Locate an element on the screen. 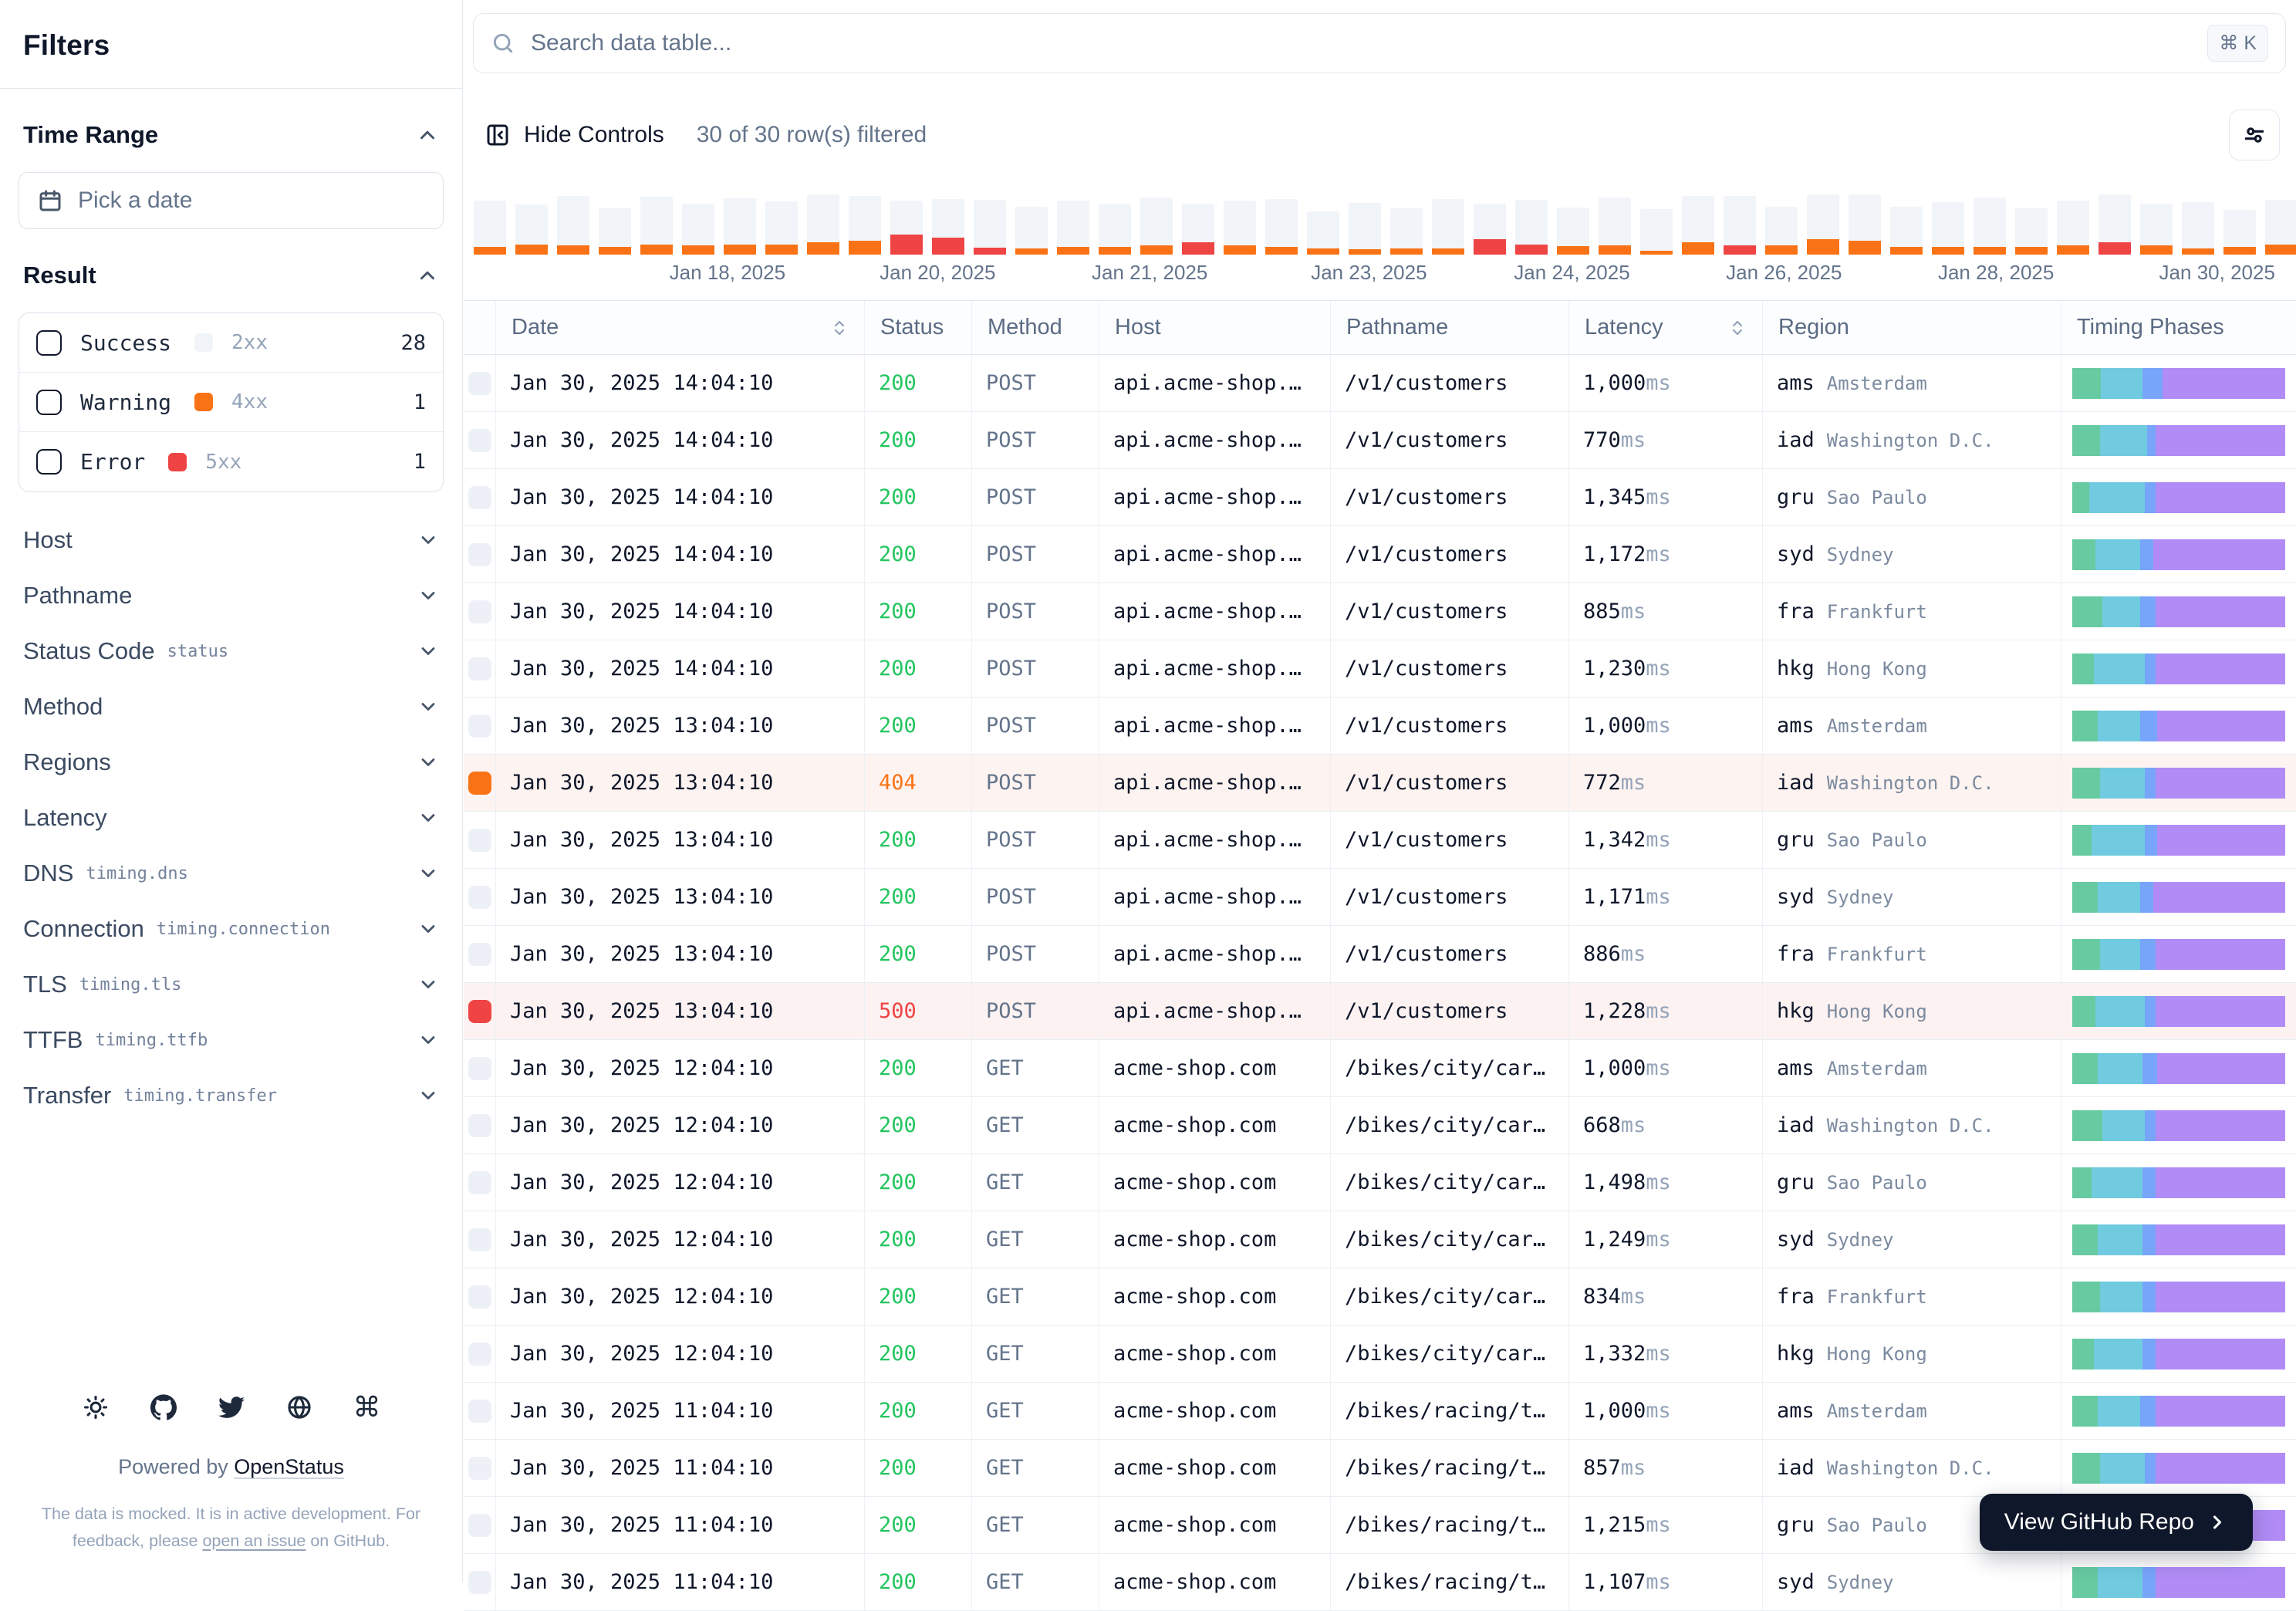  col-header-host: Host is located at coordinates (1215, 327).